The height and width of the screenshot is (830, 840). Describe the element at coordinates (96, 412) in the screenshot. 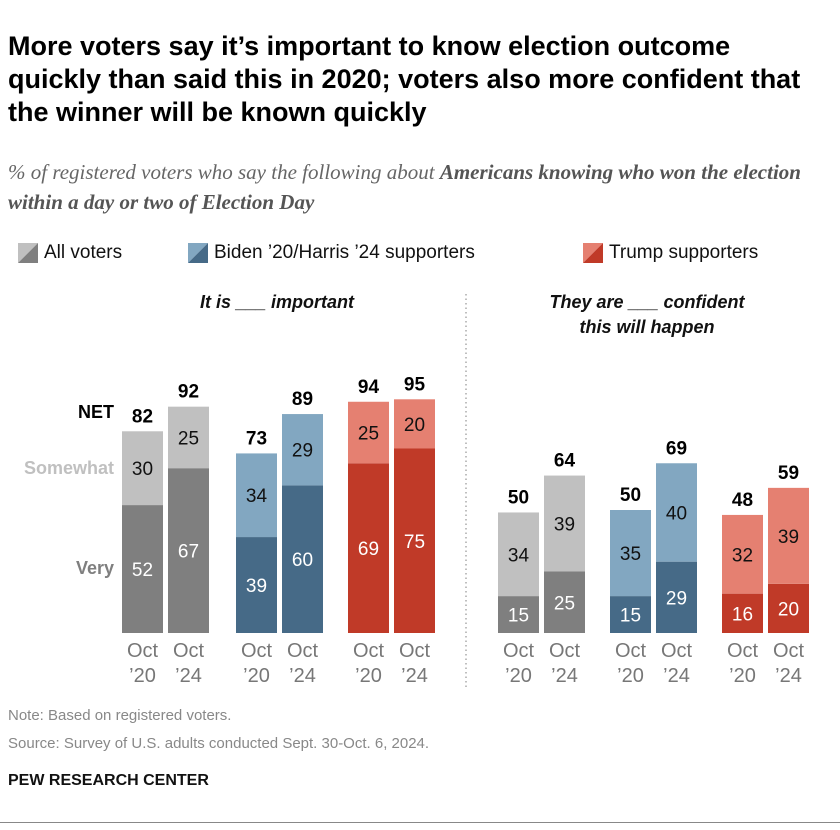

I see `row-label-net: NET` at that location.